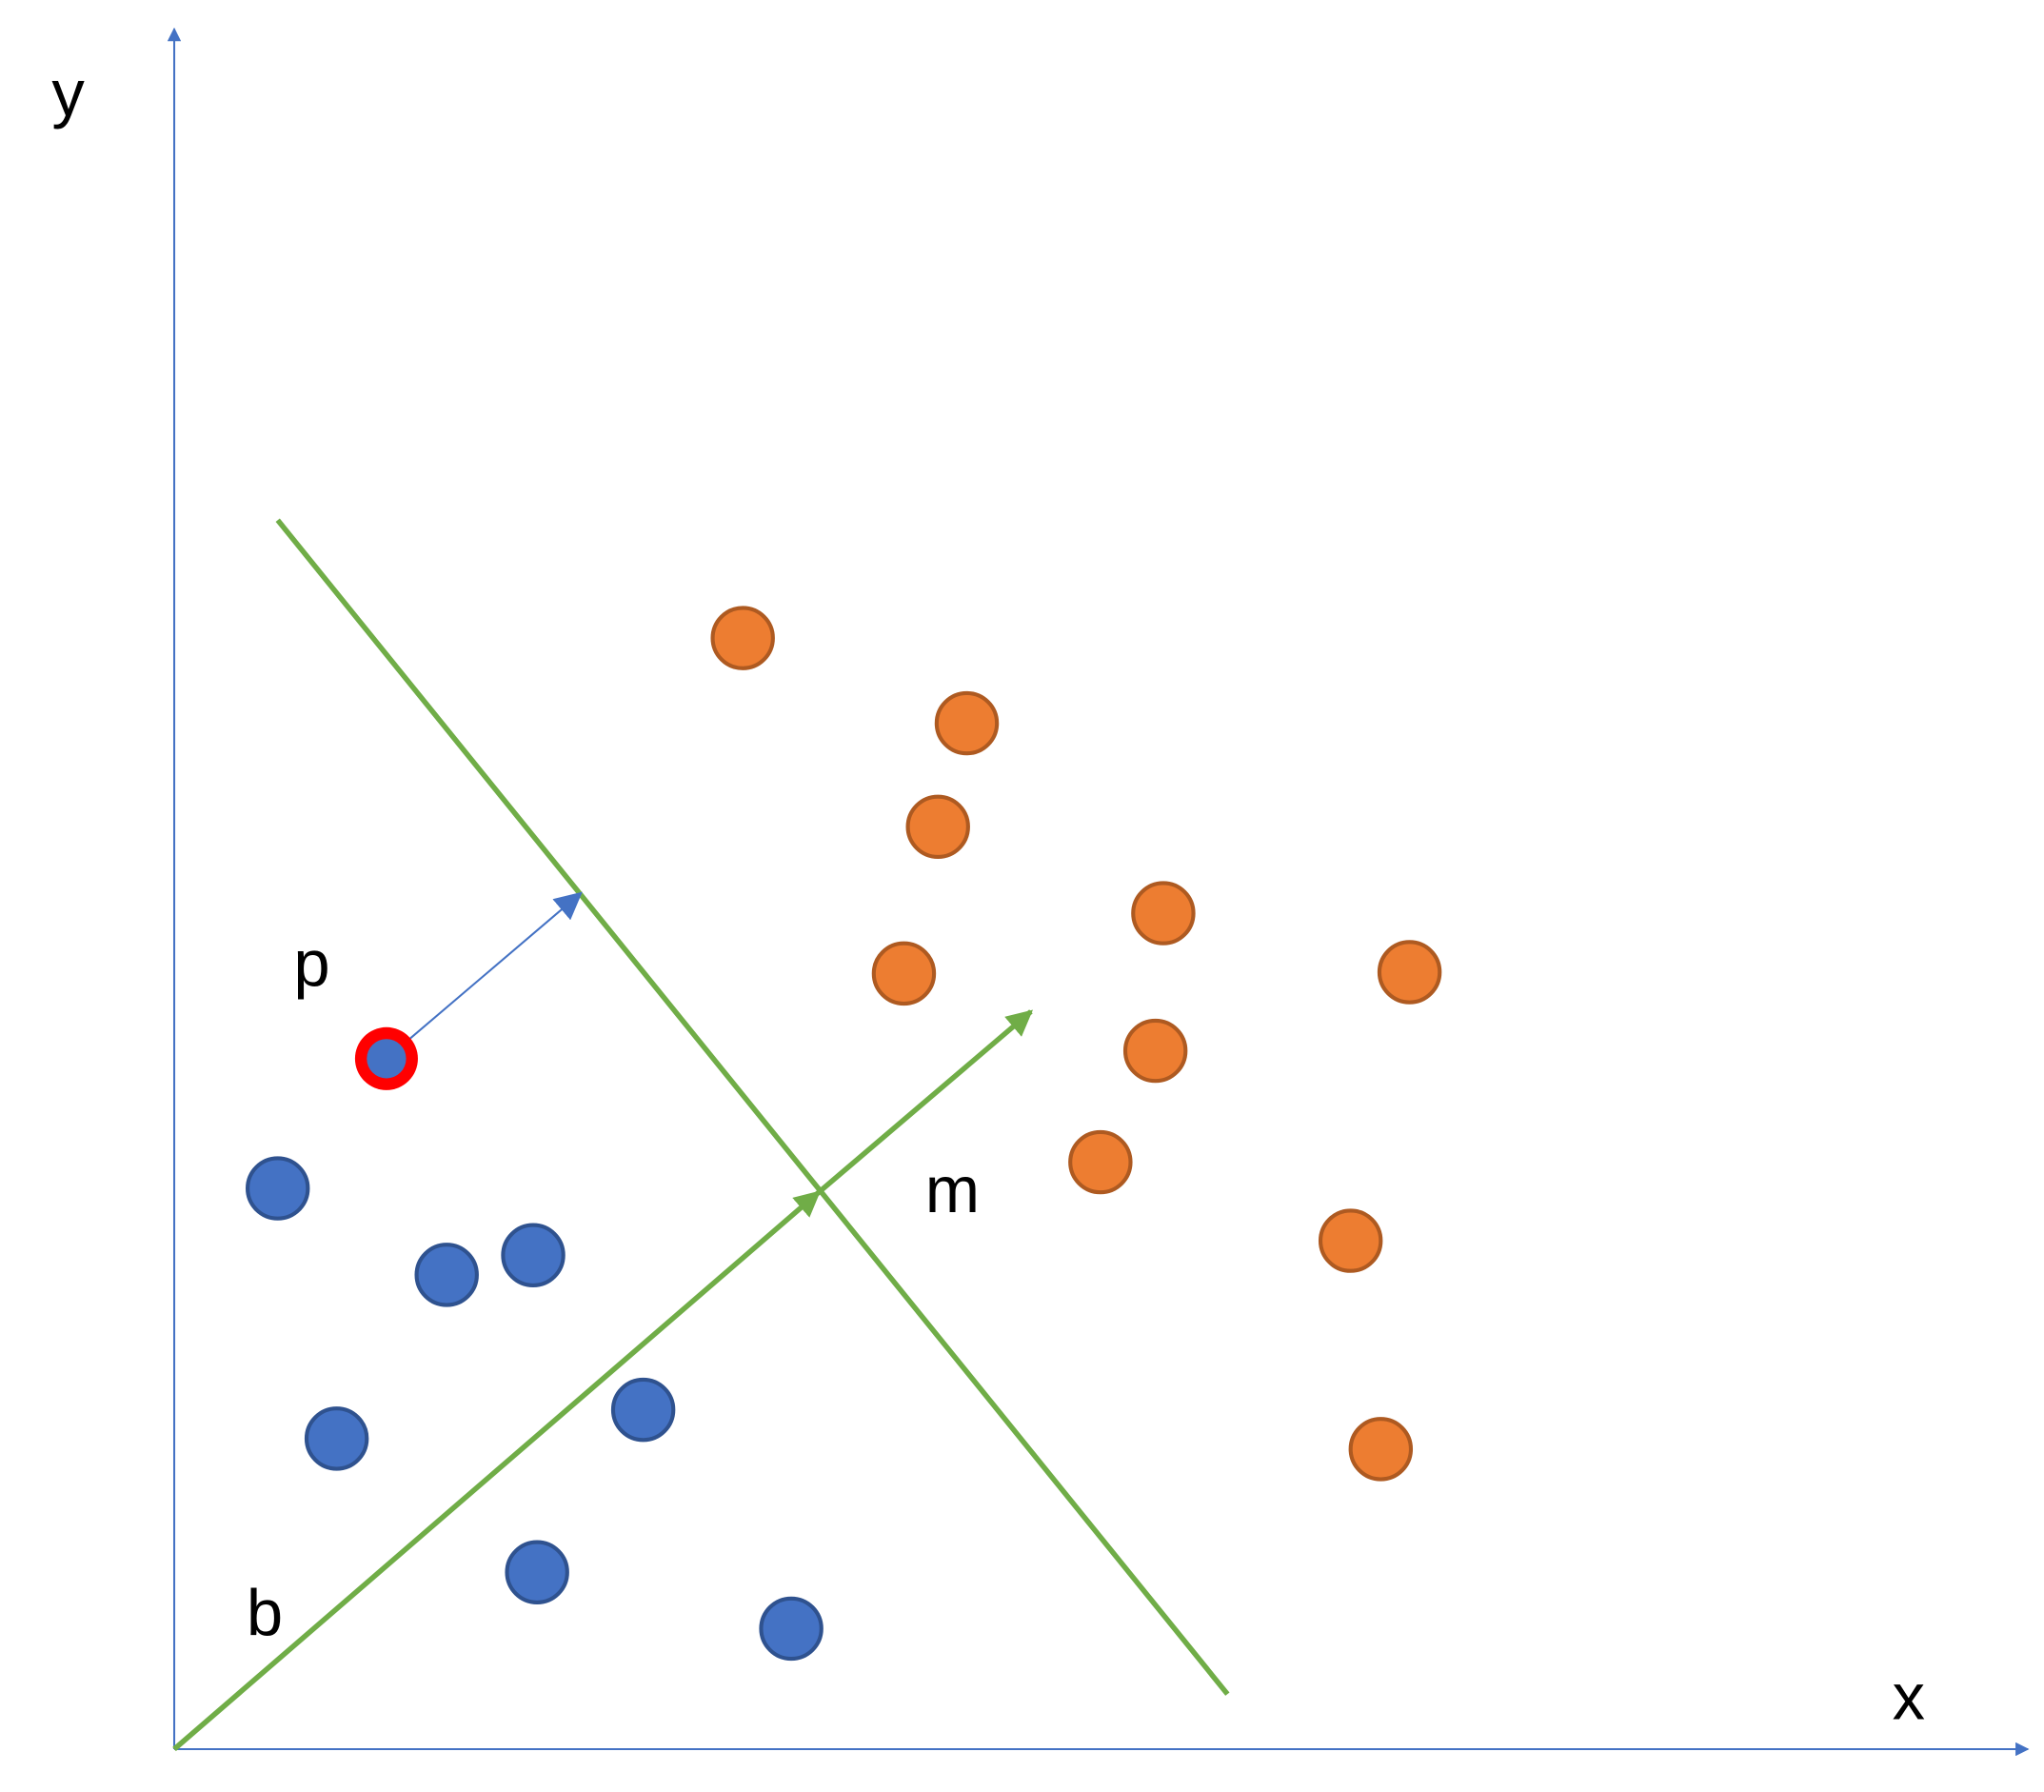 The image size is (2044, 1792). I want to click on label-p: p, so click(311, 963).